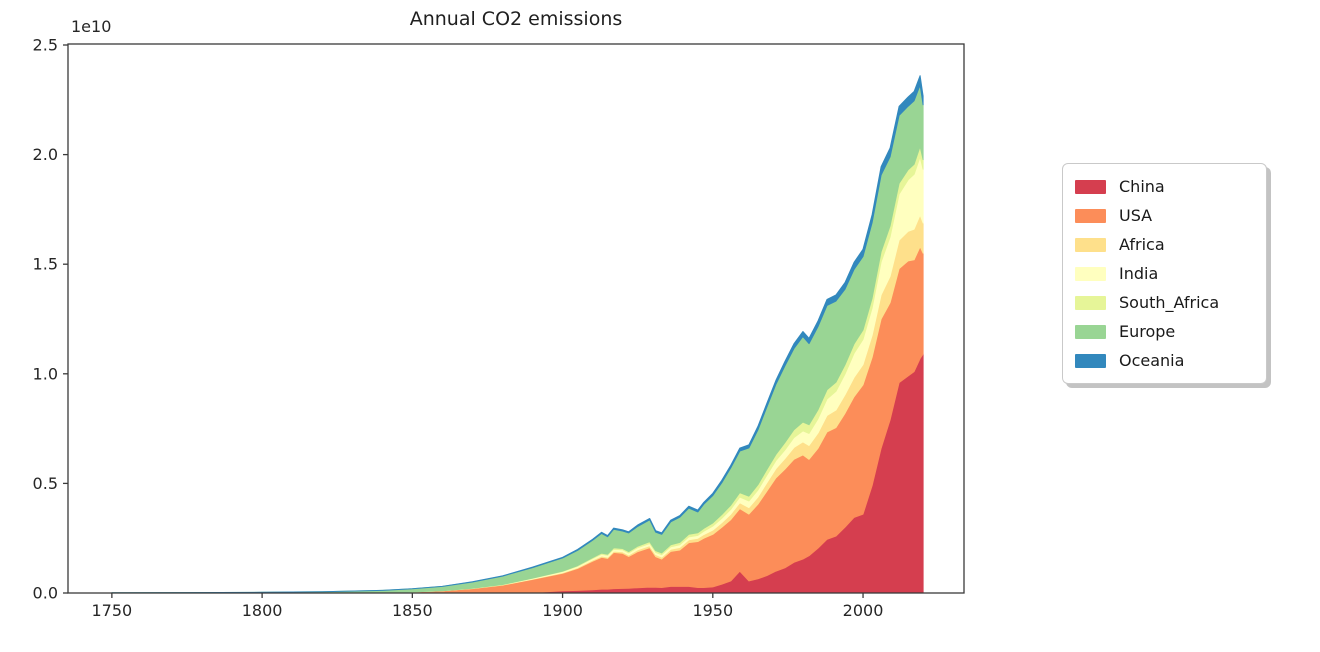 The height and width of the screenshot is (652, 1320). I want to click on x-tick-label: 1750, so click(112, 610).